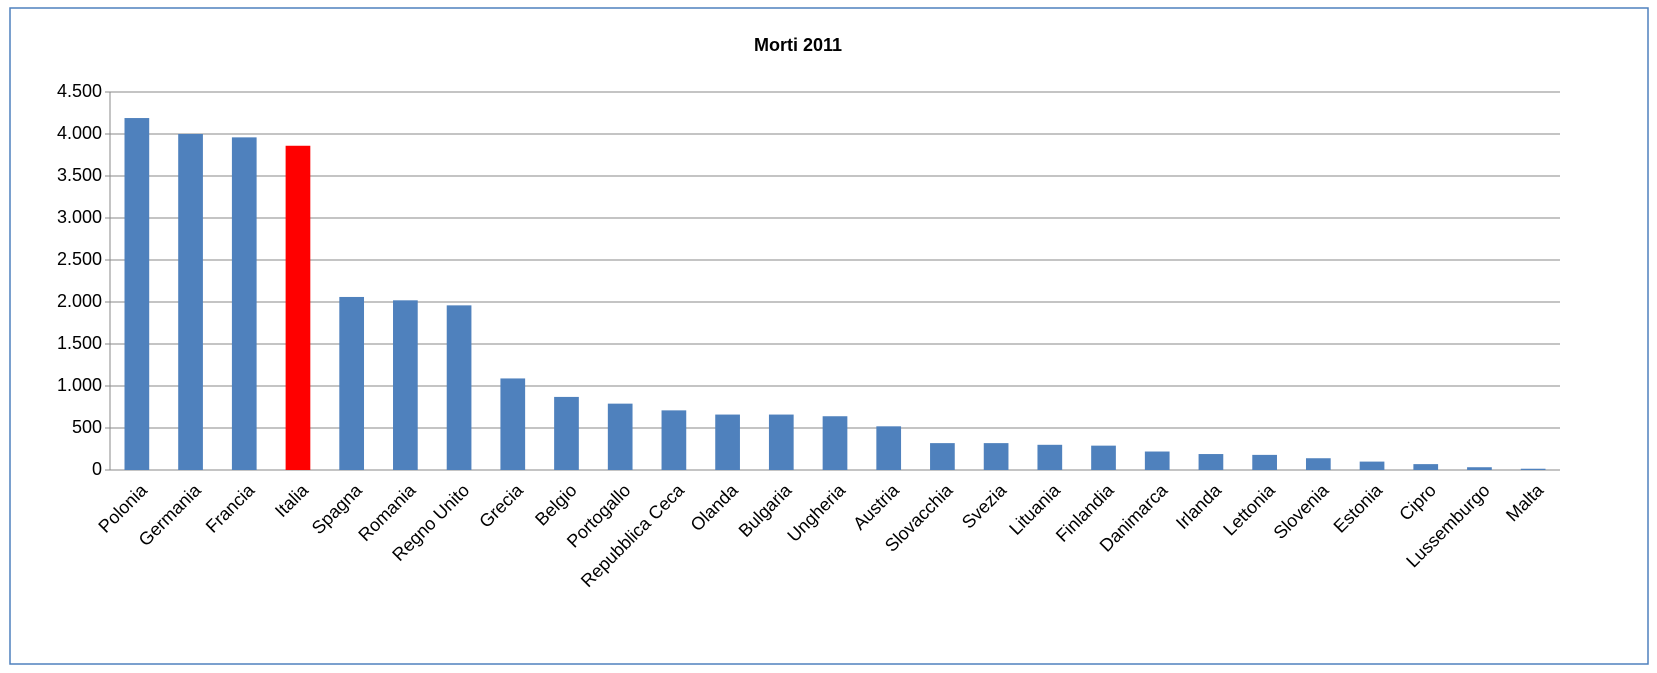 The image size is (1657, 673). What do you see at coordinates (79, 301) in the screenshot?
I see `y-tick-label: 2.000` at bounding box center [79, 301].